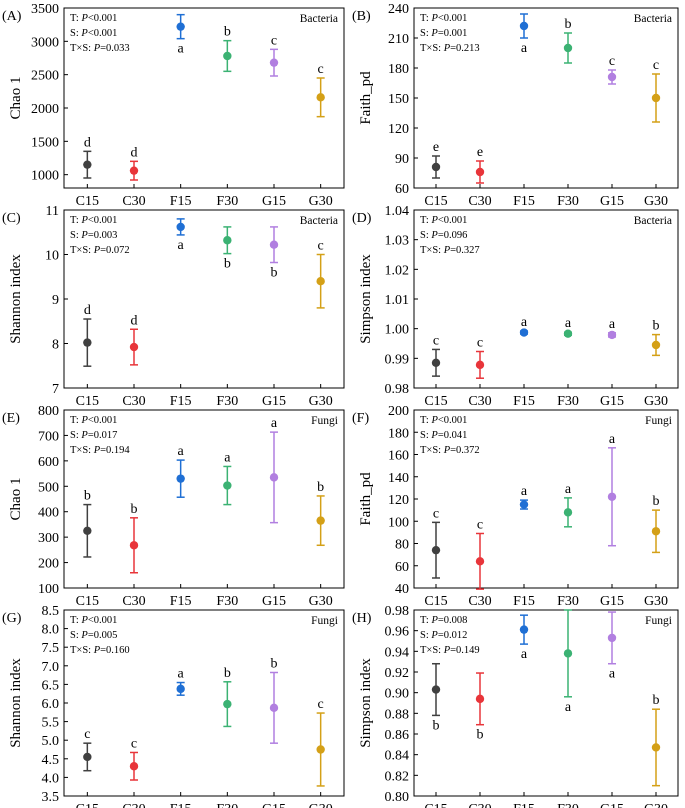 The height and width of the screenshot is (808, 685). I want to click on y-tick-label: 7.5, so click(51, 648).